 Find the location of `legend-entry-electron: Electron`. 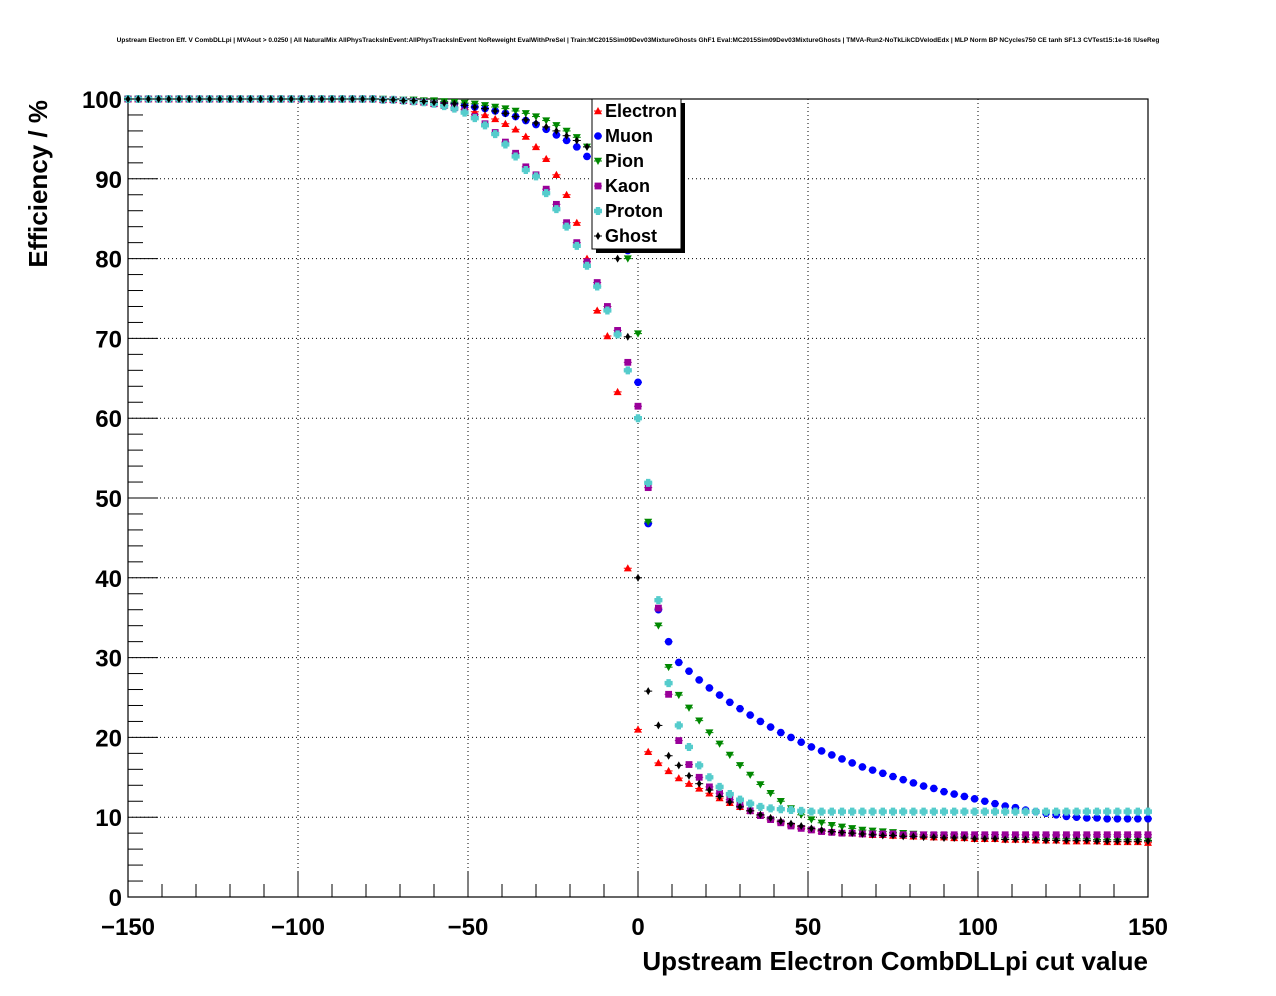

legend-entry-electron: Electron is located at coordinates (635, 111).